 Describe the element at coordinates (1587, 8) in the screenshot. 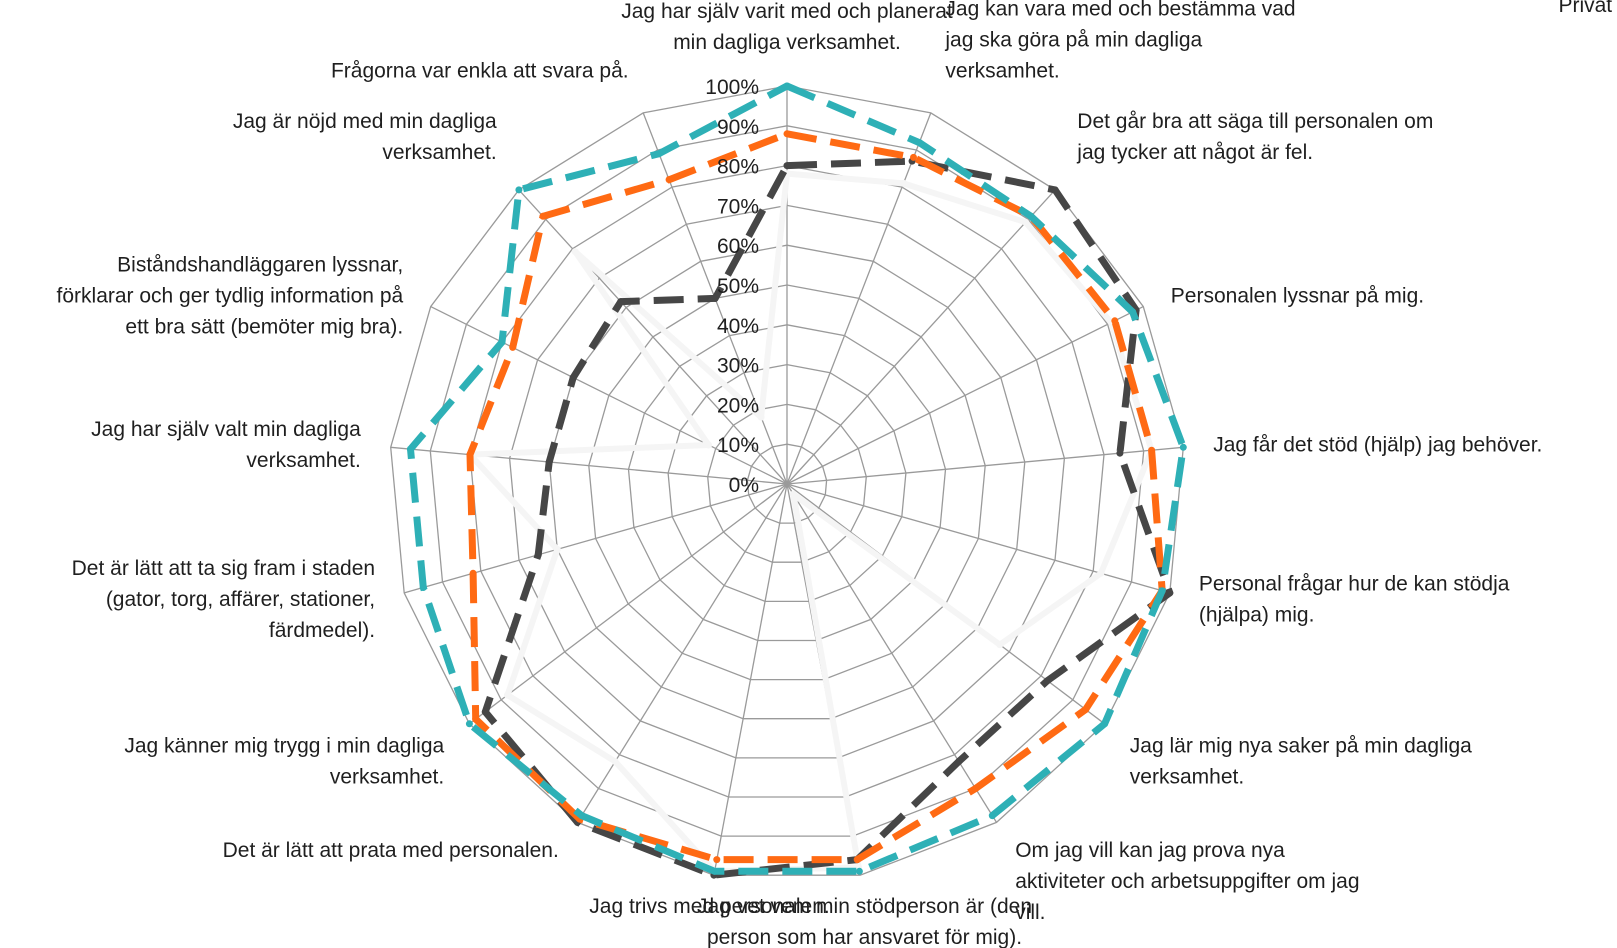

I see `legend-fragment: Privat utför` at that location.